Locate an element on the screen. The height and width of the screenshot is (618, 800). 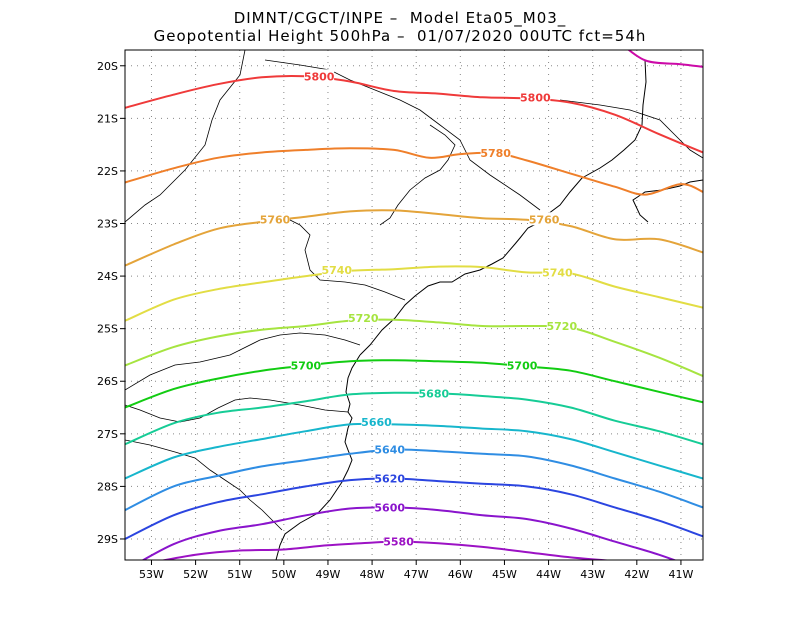
x-tick-label: 50W is located at coordinates (283, 574).